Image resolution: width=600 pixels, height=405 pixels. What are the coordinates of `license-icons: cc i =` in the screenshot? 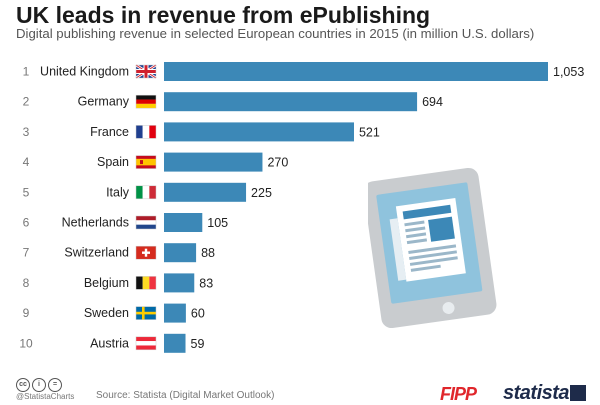 It's located at (39, 385).